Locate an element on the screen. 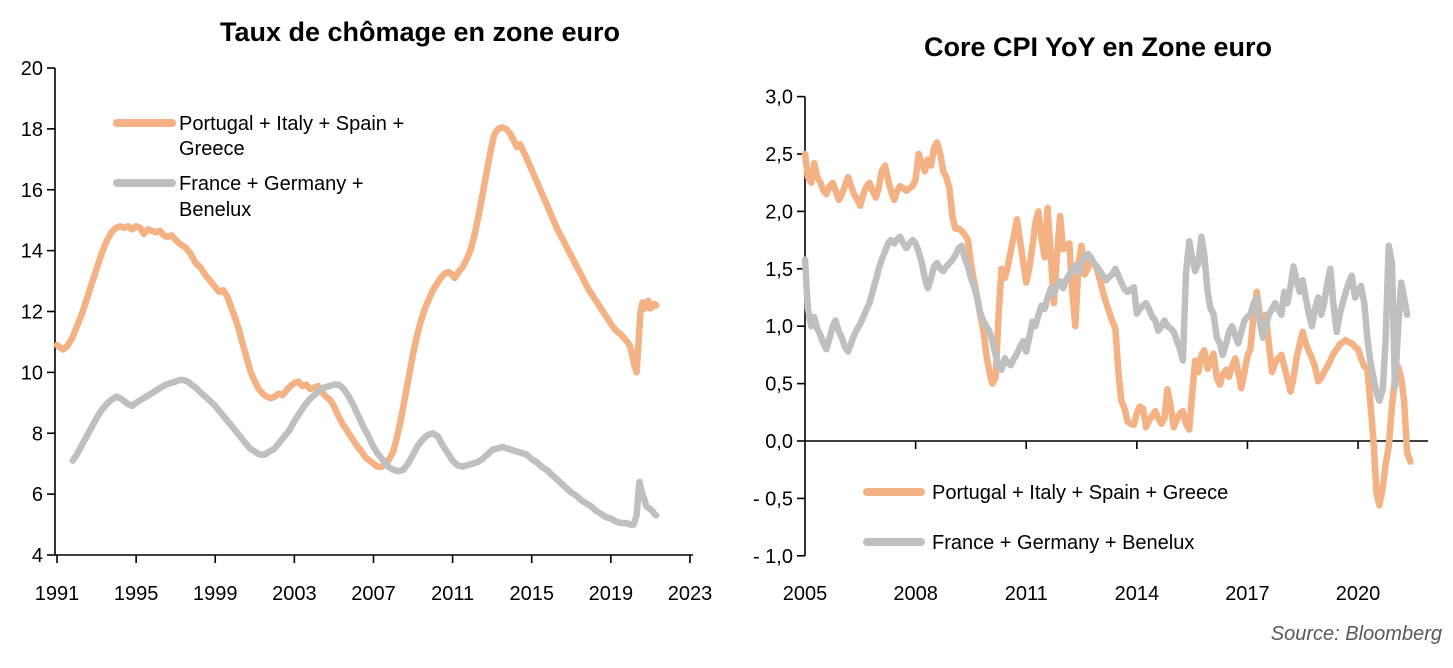 Image resolution: width=1453 pixels, height=668 pixels. left-chart-title: Taux de chômage en zone euro is located at coordinates (420, 32).